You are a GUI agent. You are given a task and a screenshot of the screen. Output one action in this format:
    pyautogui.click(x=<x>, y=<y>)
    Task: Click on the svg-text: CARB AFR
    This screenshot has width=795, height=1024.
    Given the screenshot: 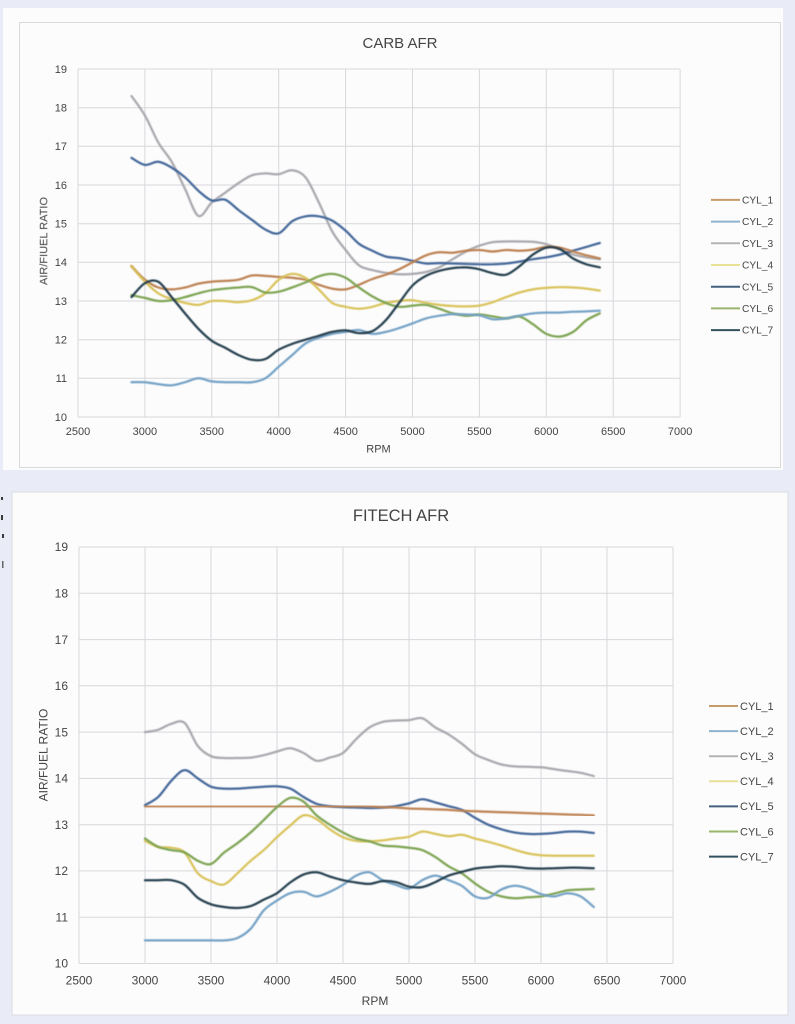 What is the action you would take?
    pyautogui.click(x=399, y=43)
    